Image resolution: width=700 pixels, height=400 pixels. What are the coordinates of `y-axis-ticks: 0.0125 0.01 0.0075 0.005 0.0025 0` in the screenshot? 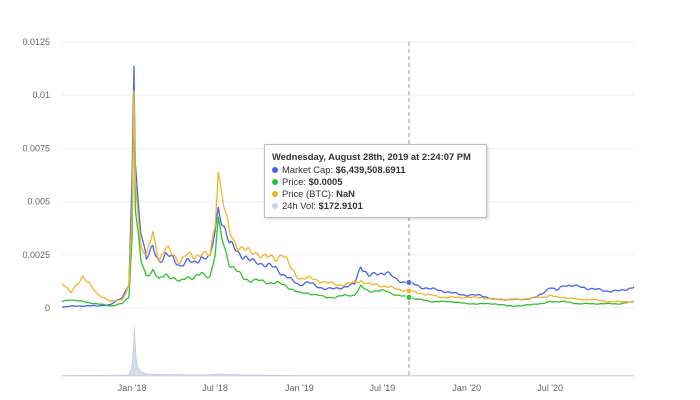 It's located at (36, 175).